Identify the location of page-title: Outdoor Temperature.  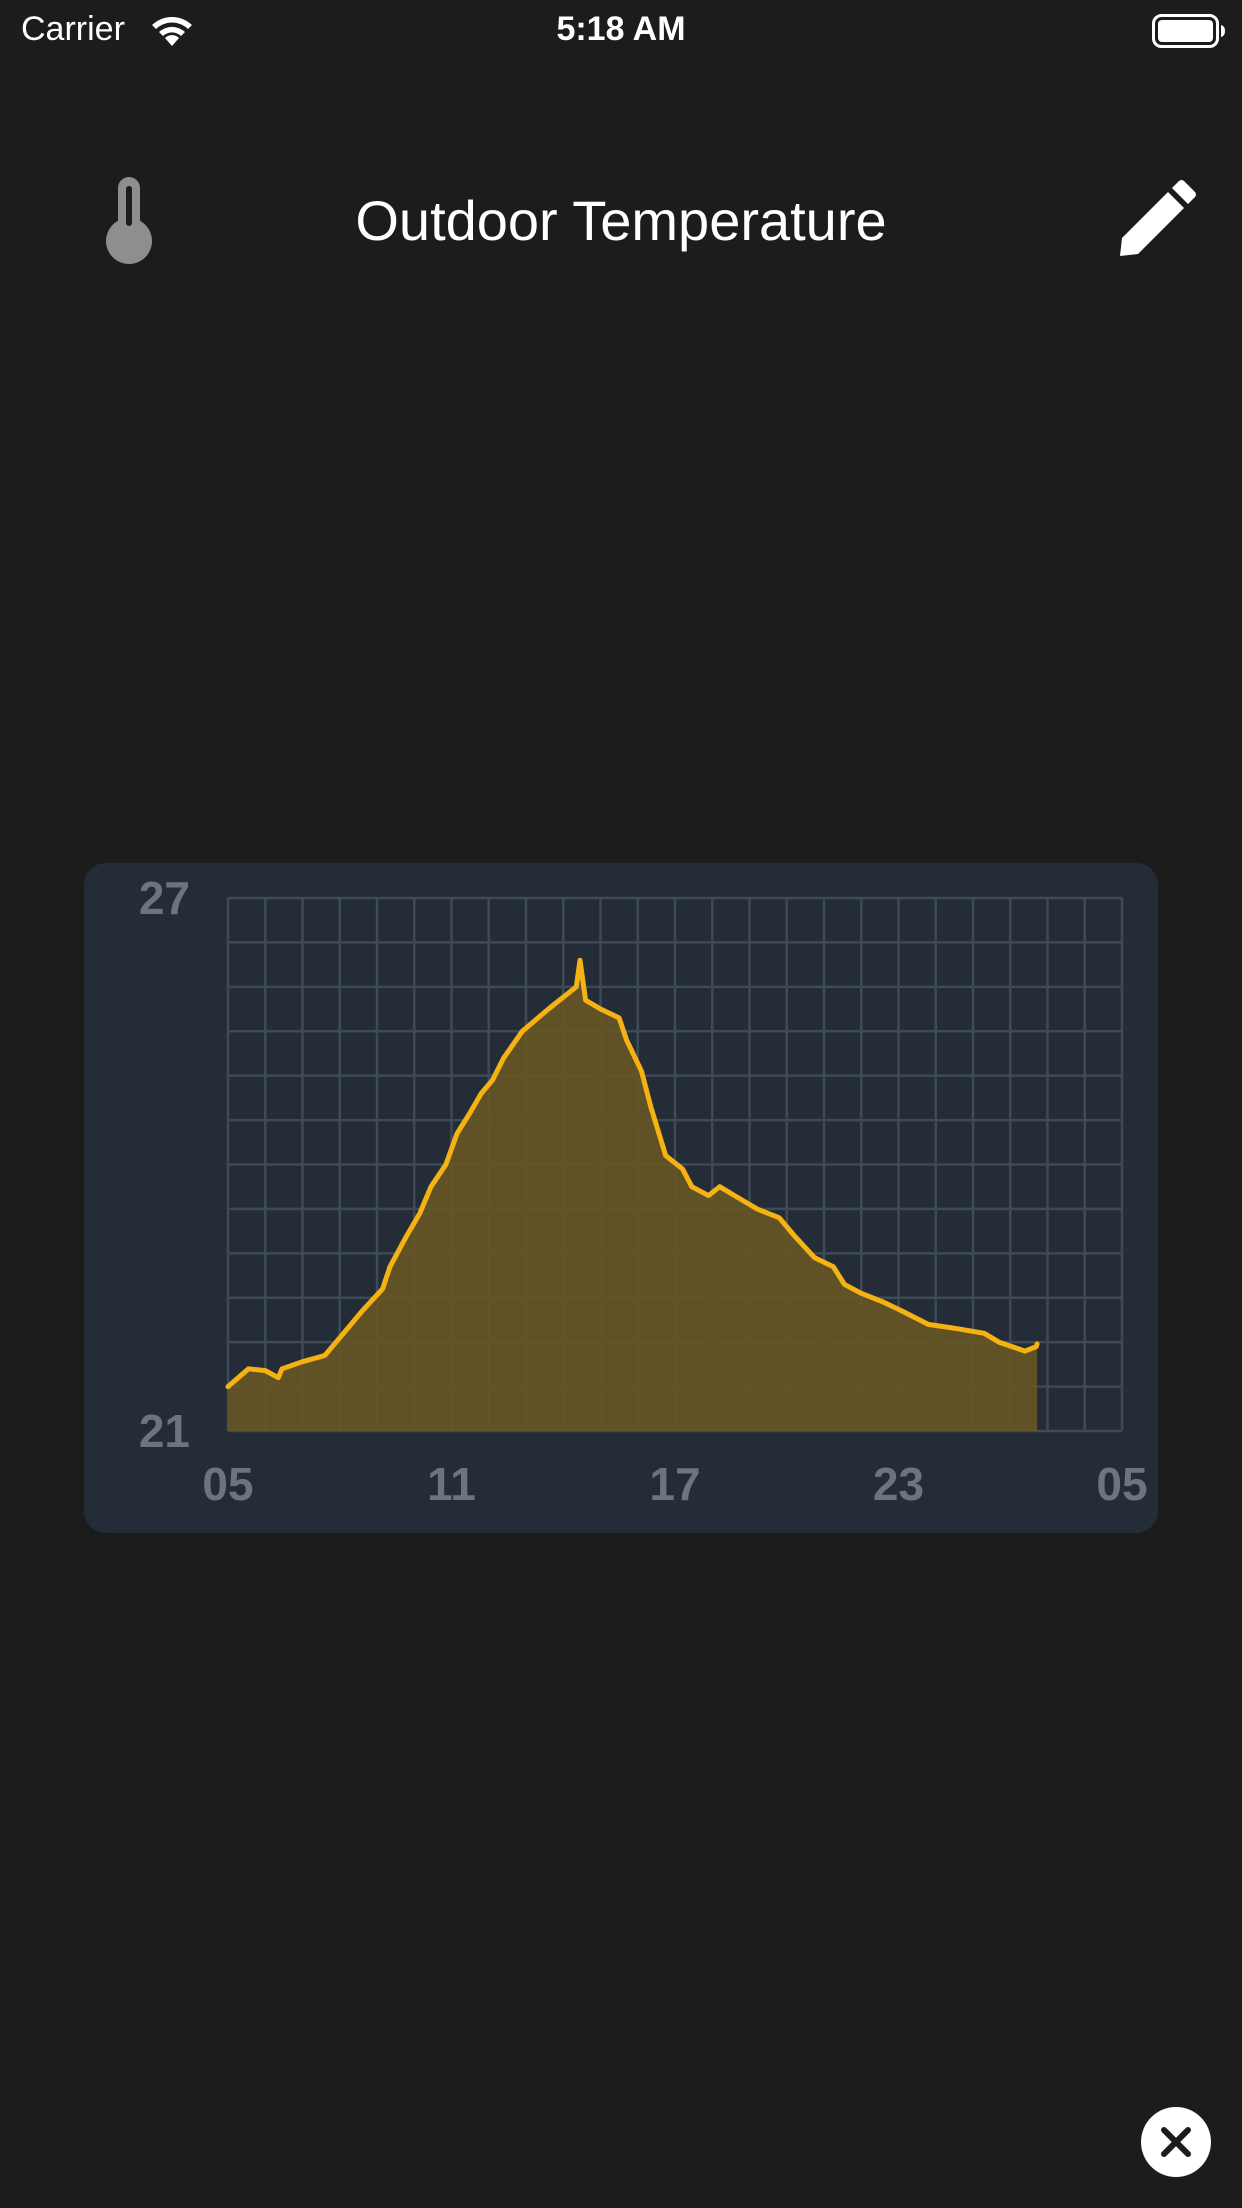
(621, 220).